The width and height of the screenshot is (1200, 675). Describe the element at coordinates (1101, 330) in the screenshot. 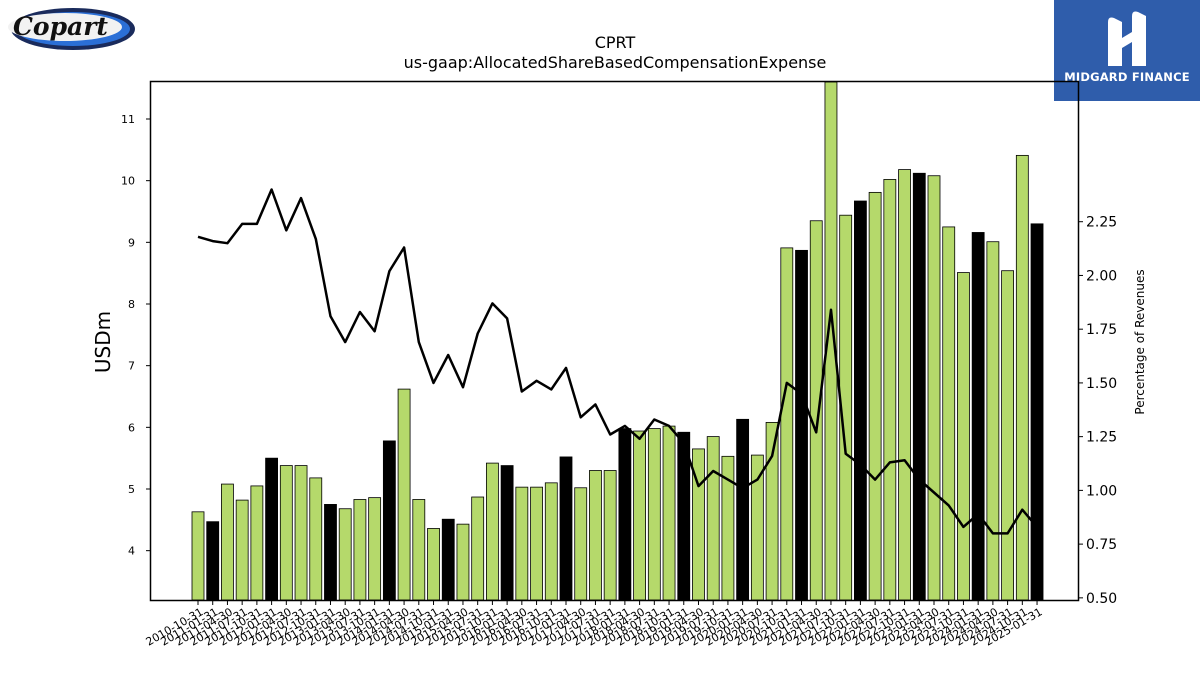

I see `y-right-tick-label: 1.75` at that location.